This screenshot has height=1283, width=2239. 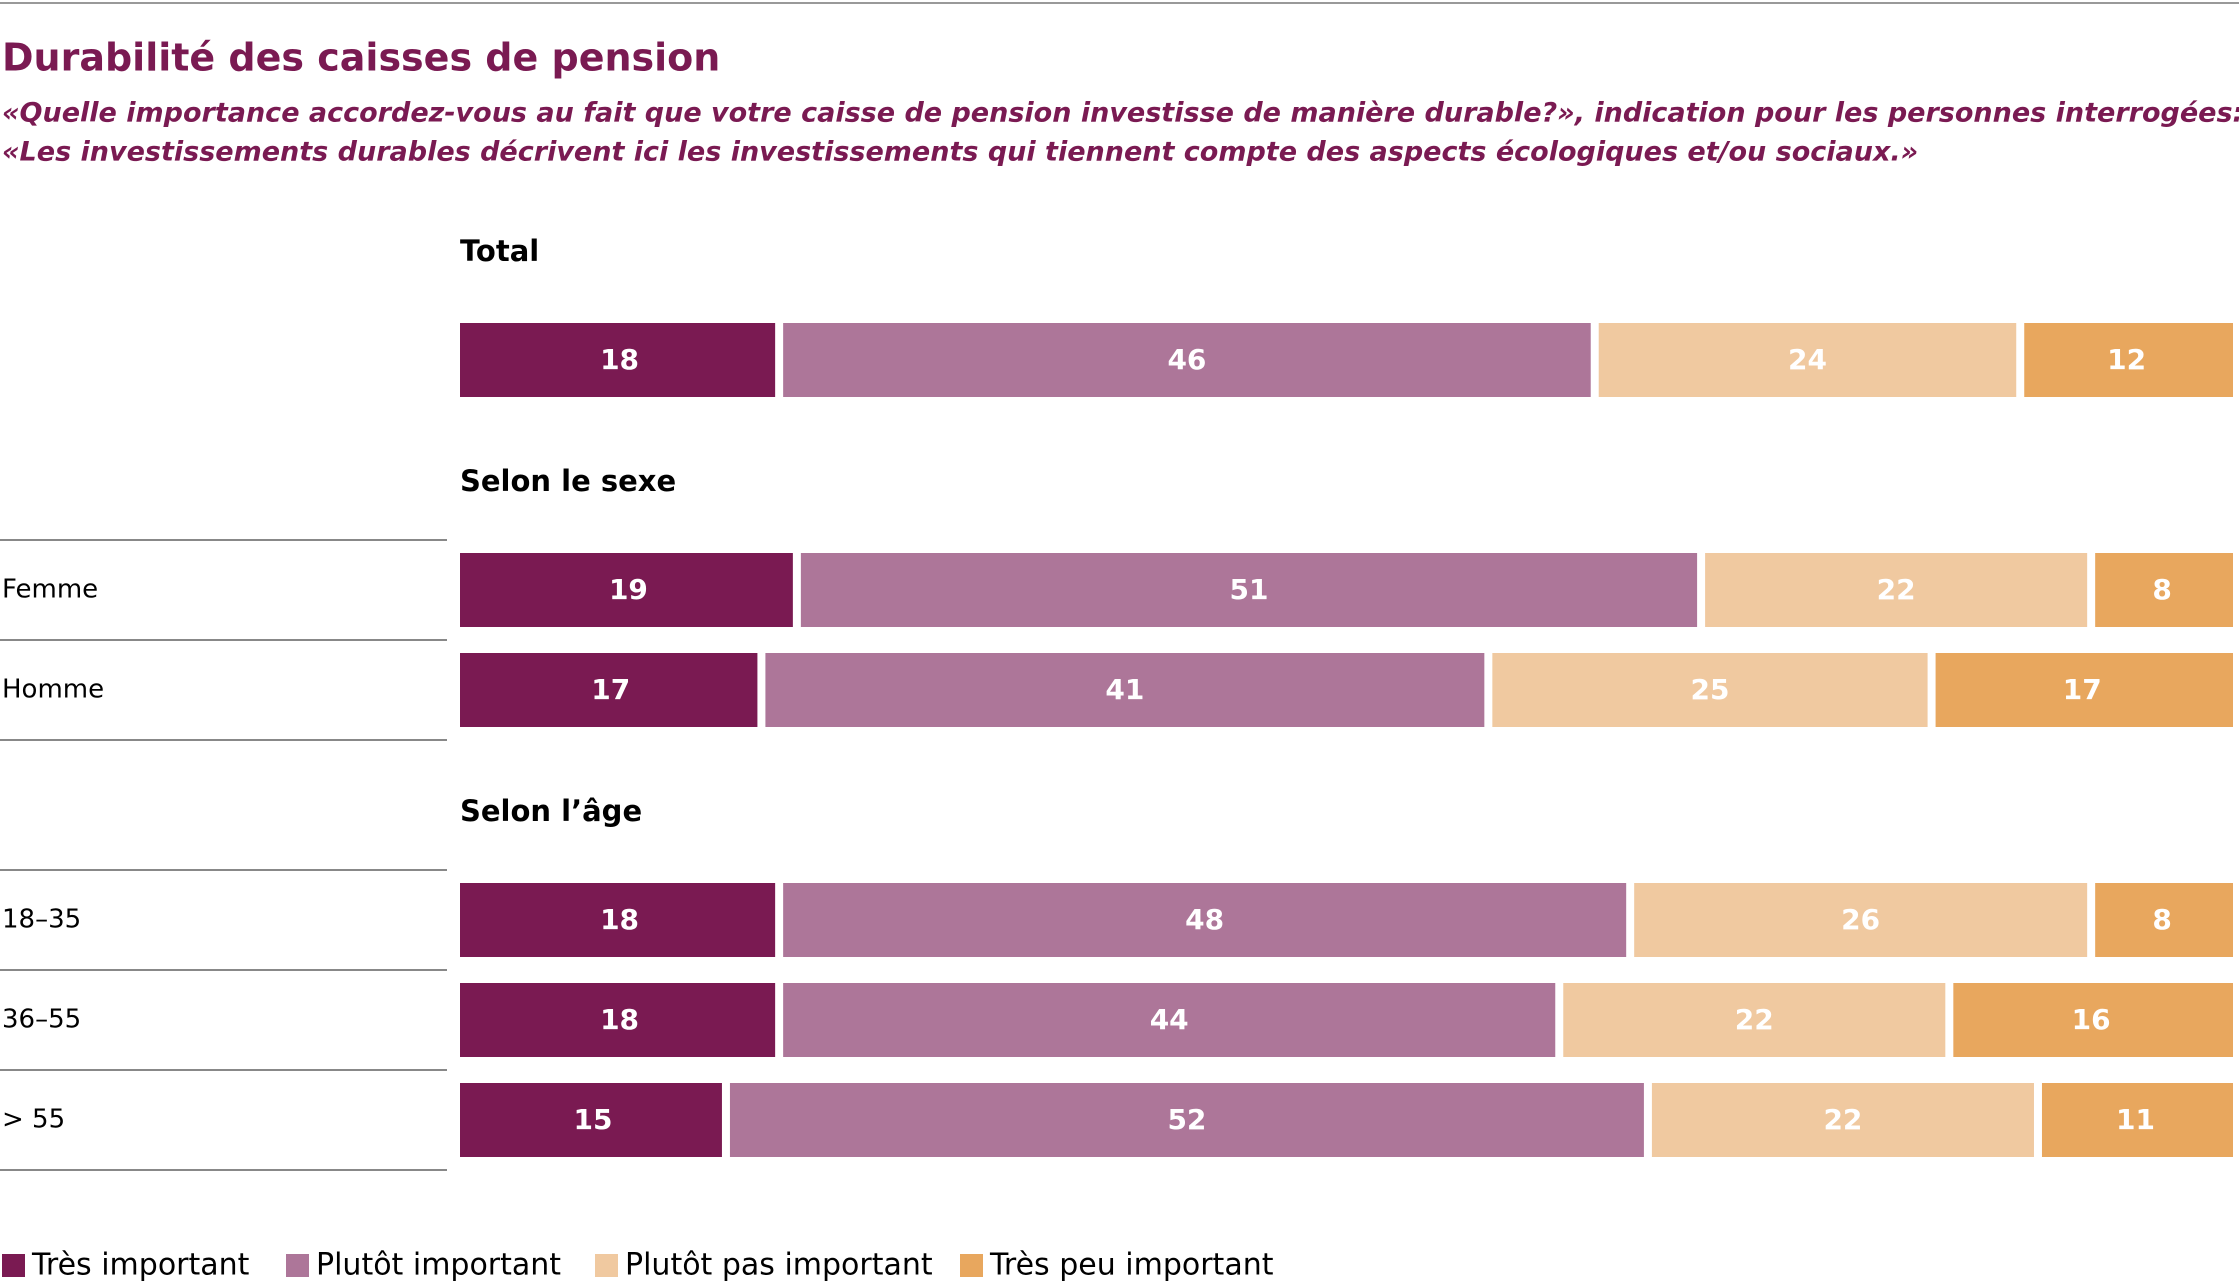 What do you see at coordinates (361, 58) in the screenshot?
I see `chart-title: Durabilité des caisses de pension` at bounding box center [361, 58].